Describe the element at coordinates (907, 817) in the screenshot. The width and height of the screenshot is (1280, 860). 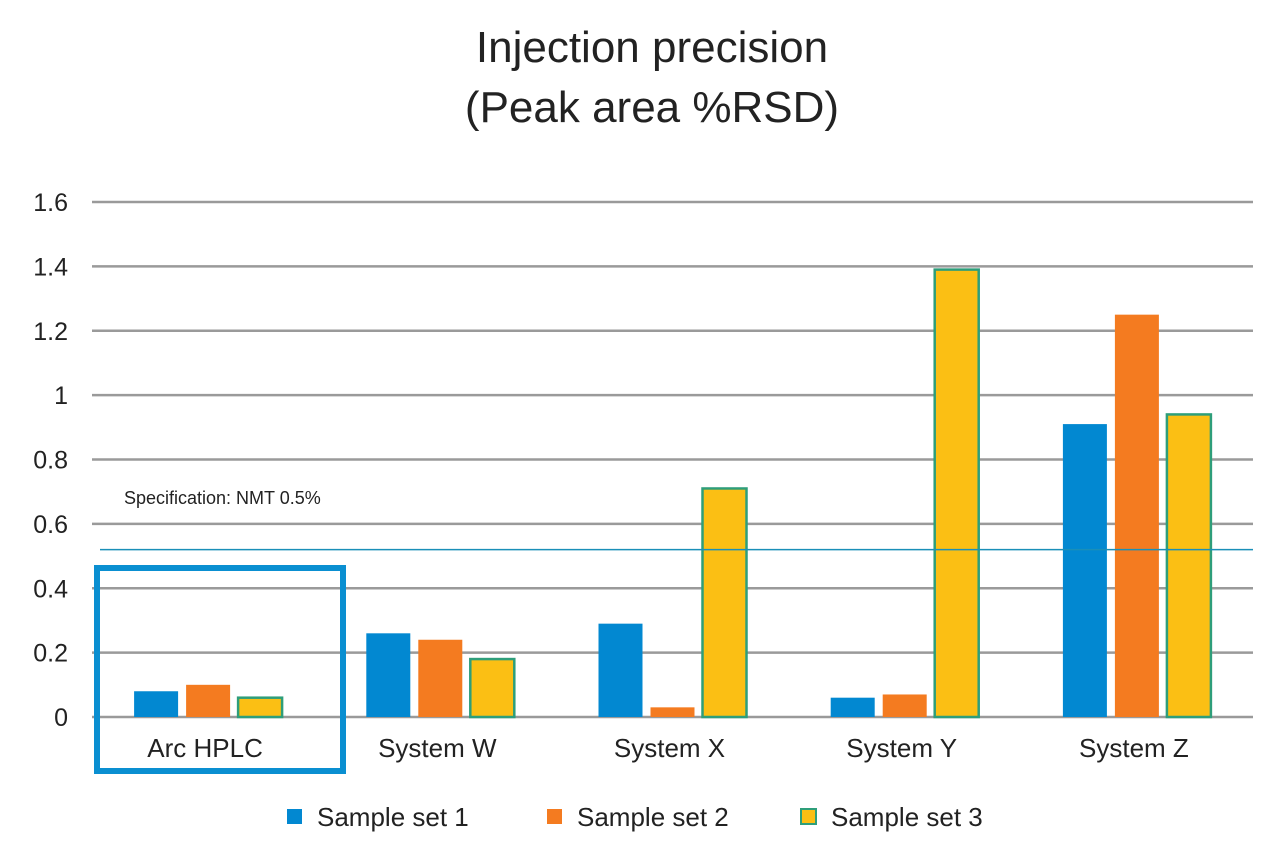
I see `legend-label: Sample set 3` at that location.